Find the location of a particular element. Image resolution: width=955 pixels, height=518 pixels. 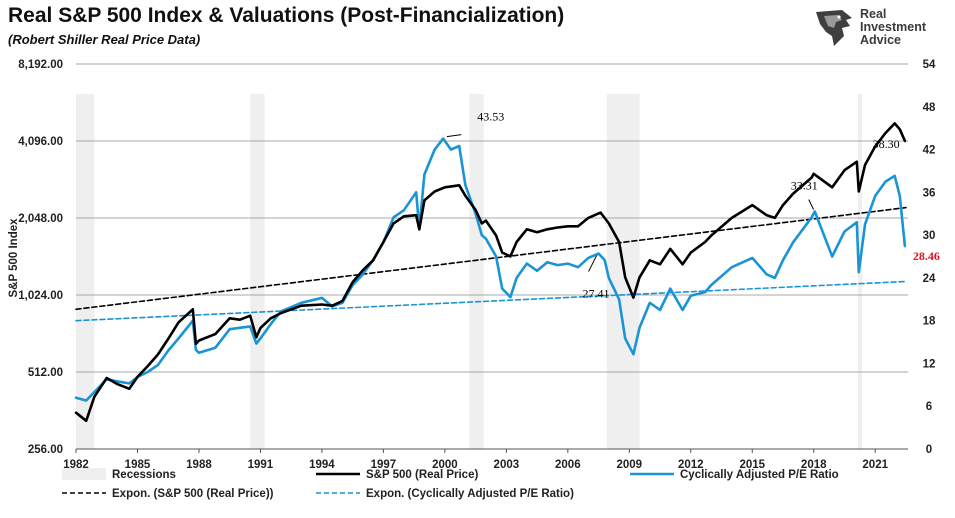

x-tick-label: 1997 is located at coordinates (384, 465).